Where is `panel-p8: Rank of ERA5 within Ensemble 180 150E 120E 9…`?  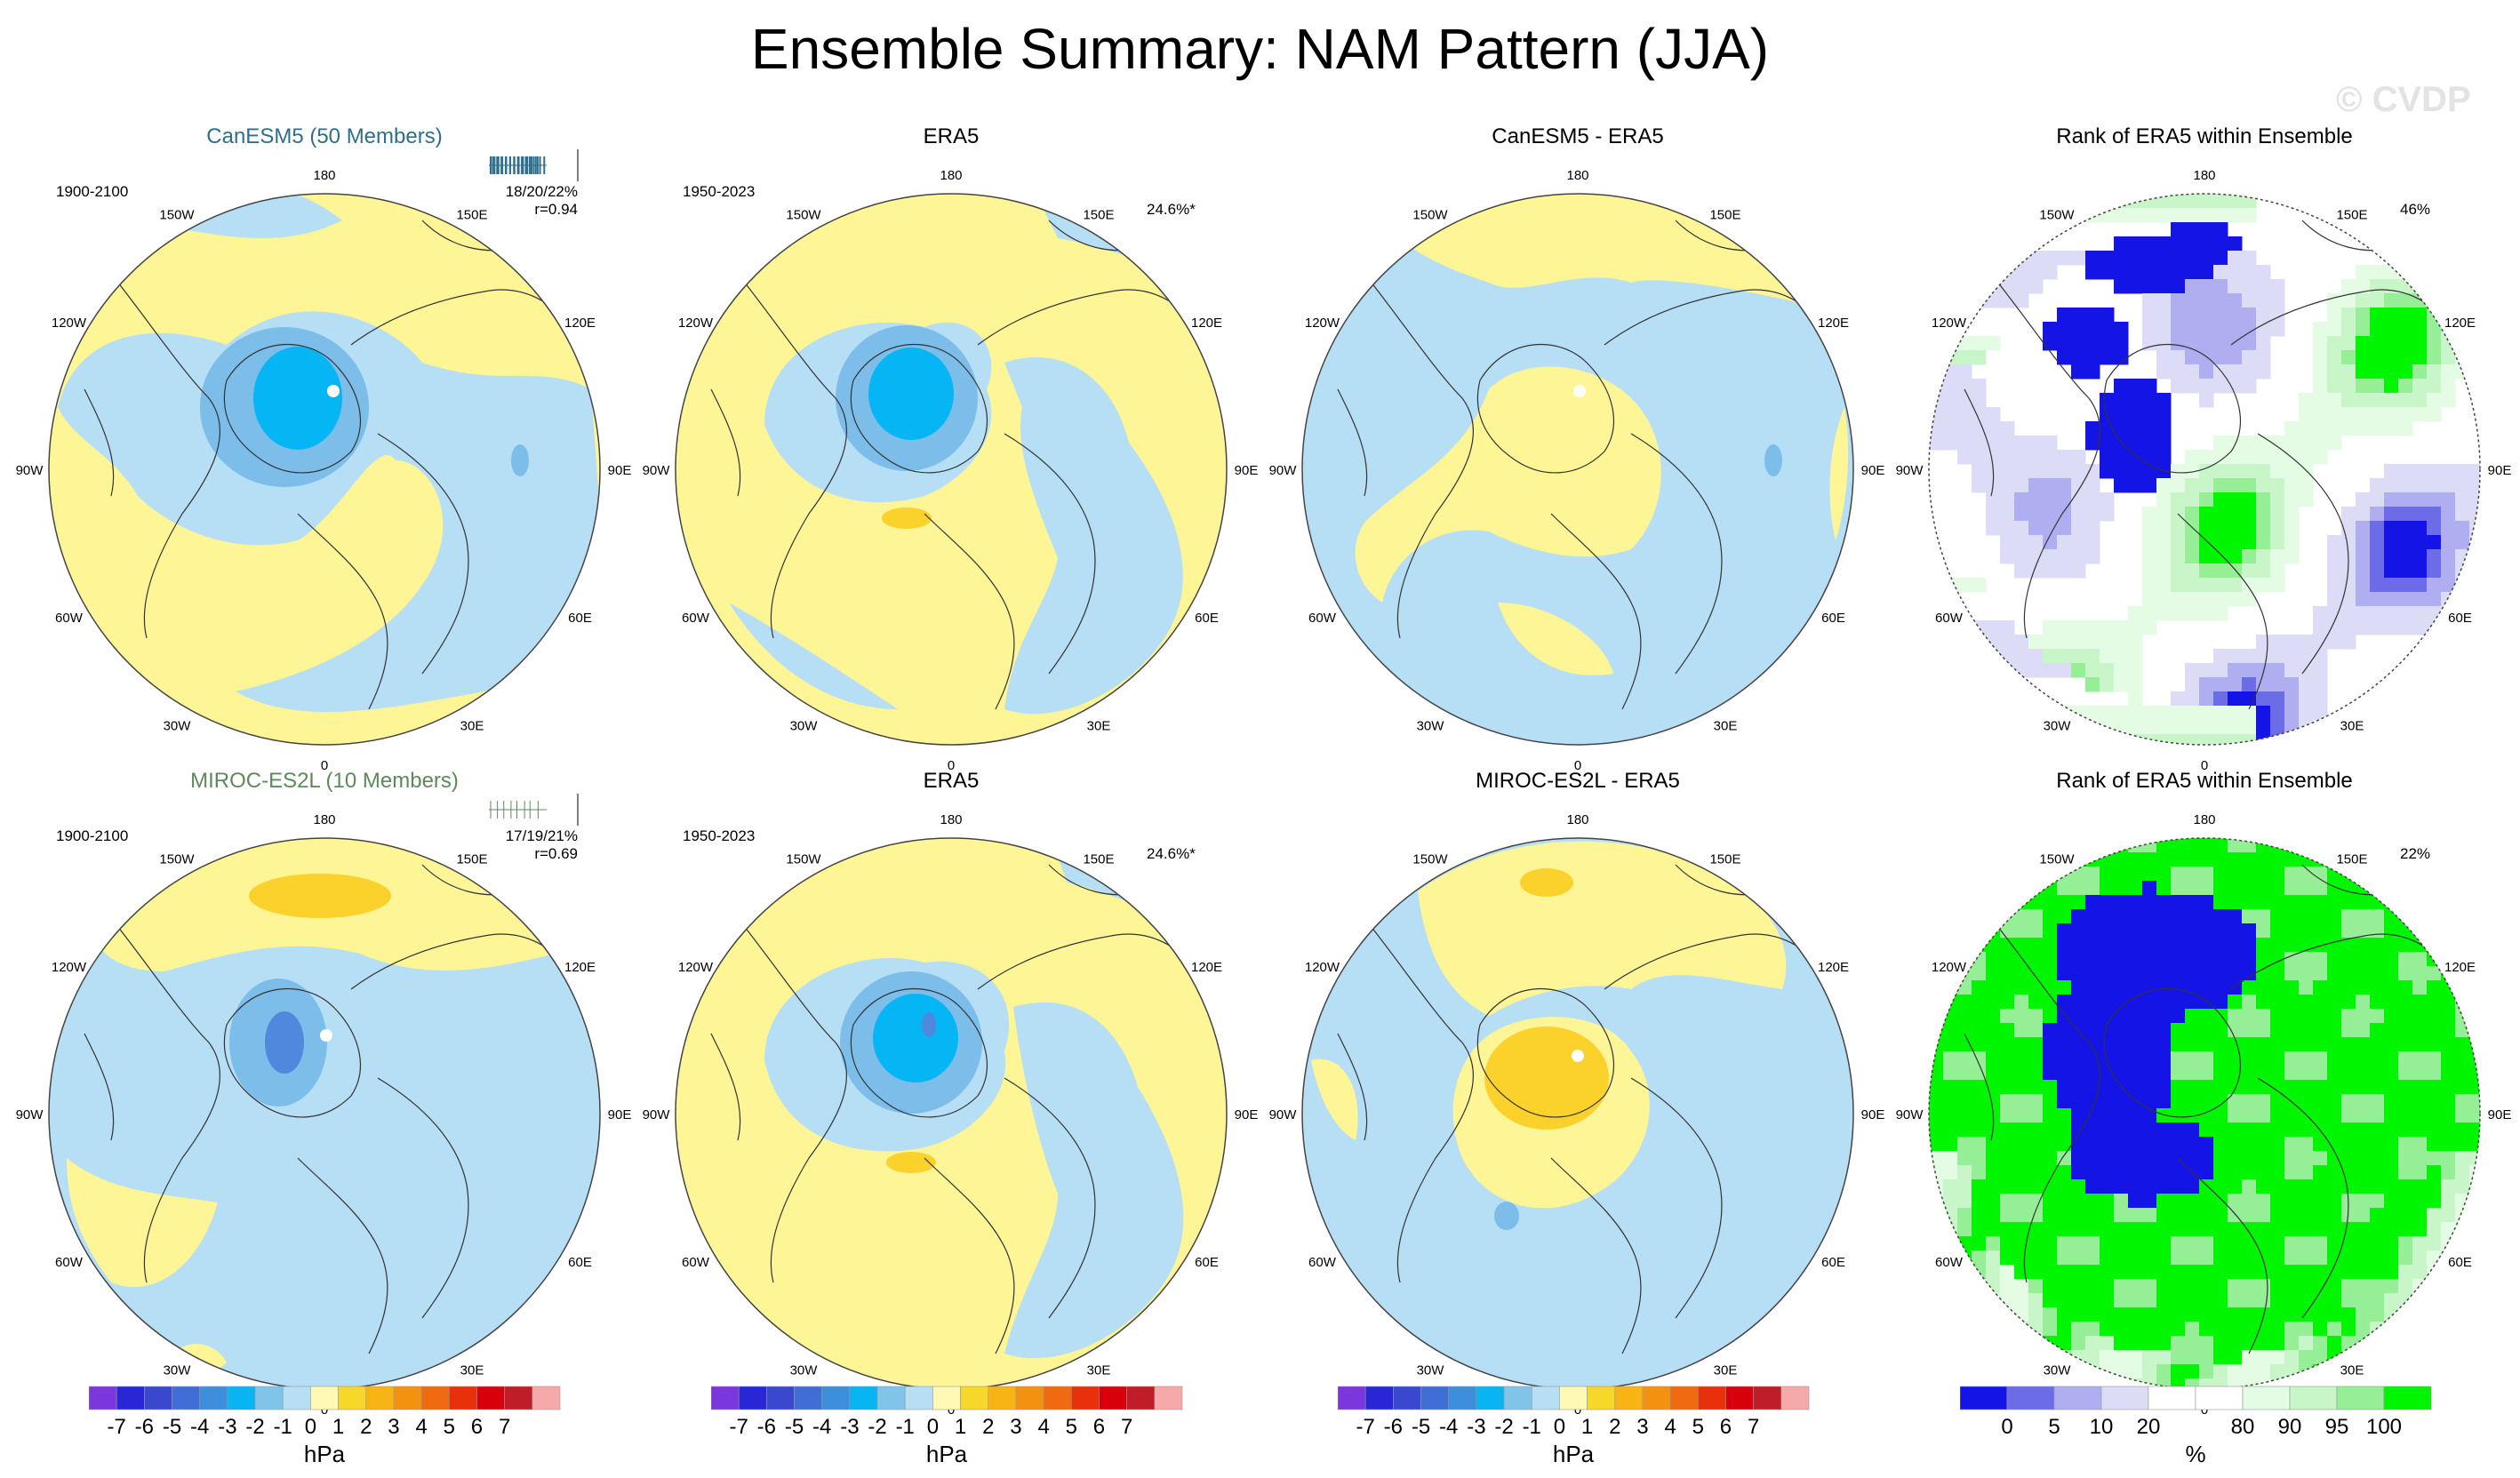
panel-p8: Rank of ERA5 within Ensemble 180 150E 120E 9… is located at coordinates (2202, 1104).